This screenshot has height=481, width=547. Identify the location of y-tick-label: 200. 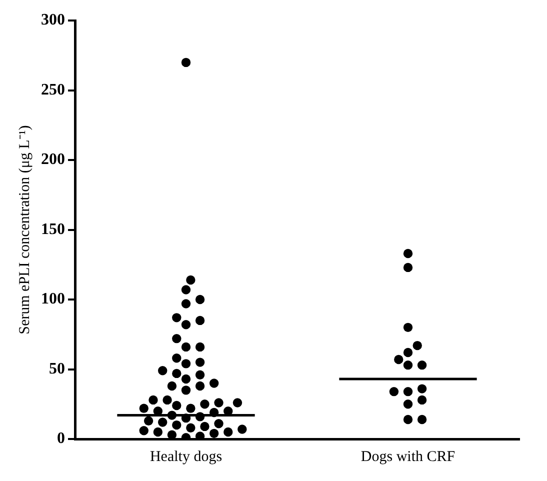
(53, 159).